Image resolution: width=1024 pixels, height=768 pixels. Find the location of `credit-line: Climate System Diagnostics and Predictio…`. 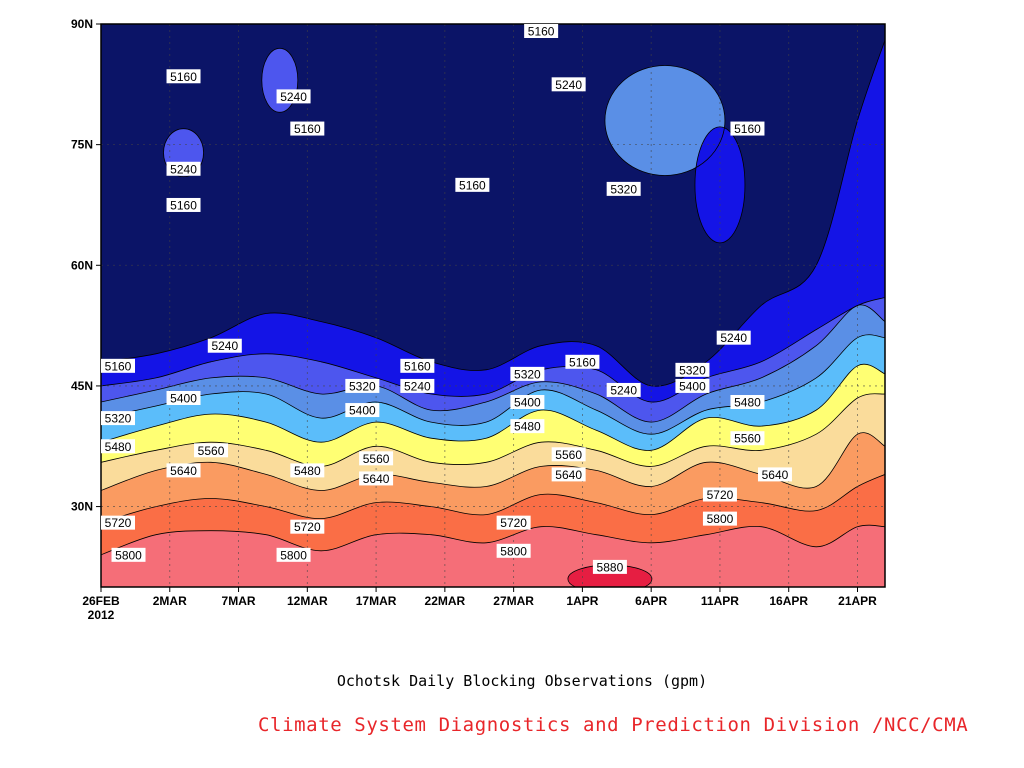

credit-line: Climate System Diagnostics and Predictio… is located at coordinates (613, 725).